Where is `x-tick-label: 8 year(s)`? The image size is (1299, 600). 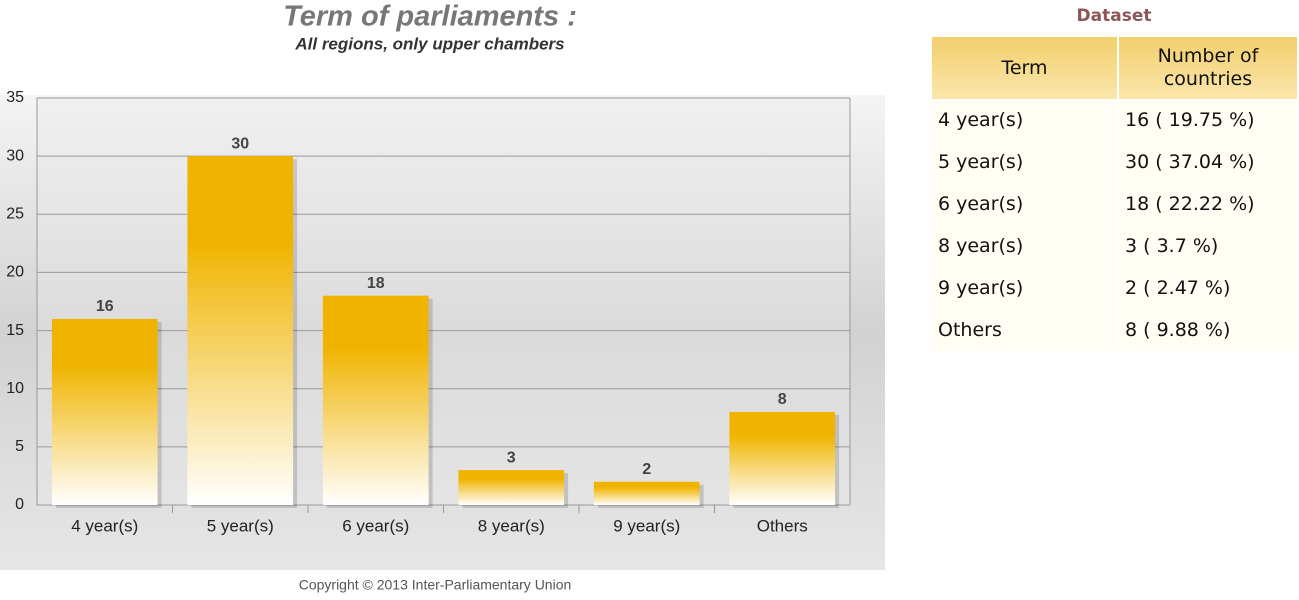 x-tick-label: 8 year(s) is located at coordinates (511, 525).